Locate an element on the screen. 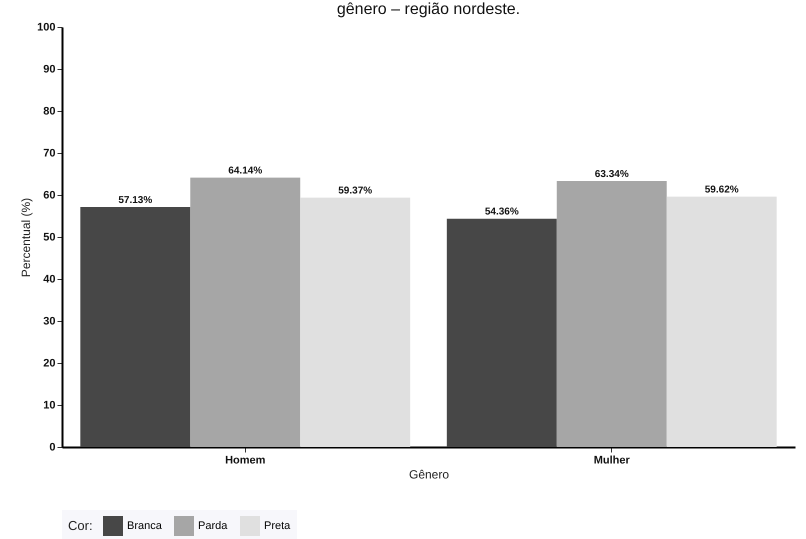 This screenshot has height=539, width=806. y-tick-label: 60 is located at coordinates (49, 196).